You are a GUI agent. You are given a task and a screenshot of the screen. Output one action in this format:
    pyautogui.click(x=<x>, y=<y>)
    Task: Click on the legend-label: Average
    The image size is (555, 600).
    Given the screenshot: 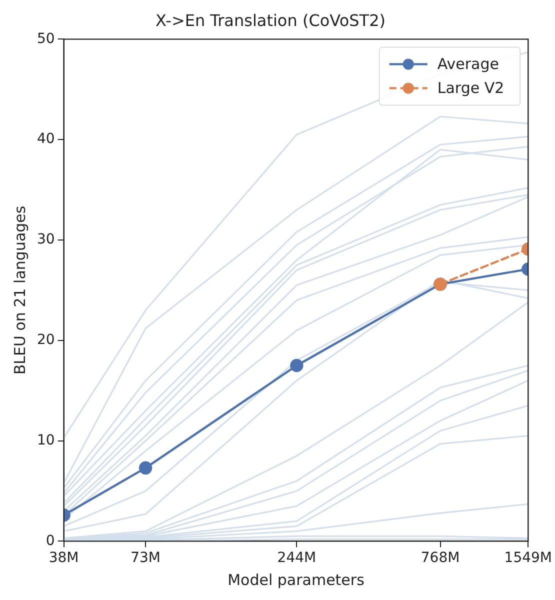 What is the action you would take?
    pyautogui.click(x=468, y=64)
    